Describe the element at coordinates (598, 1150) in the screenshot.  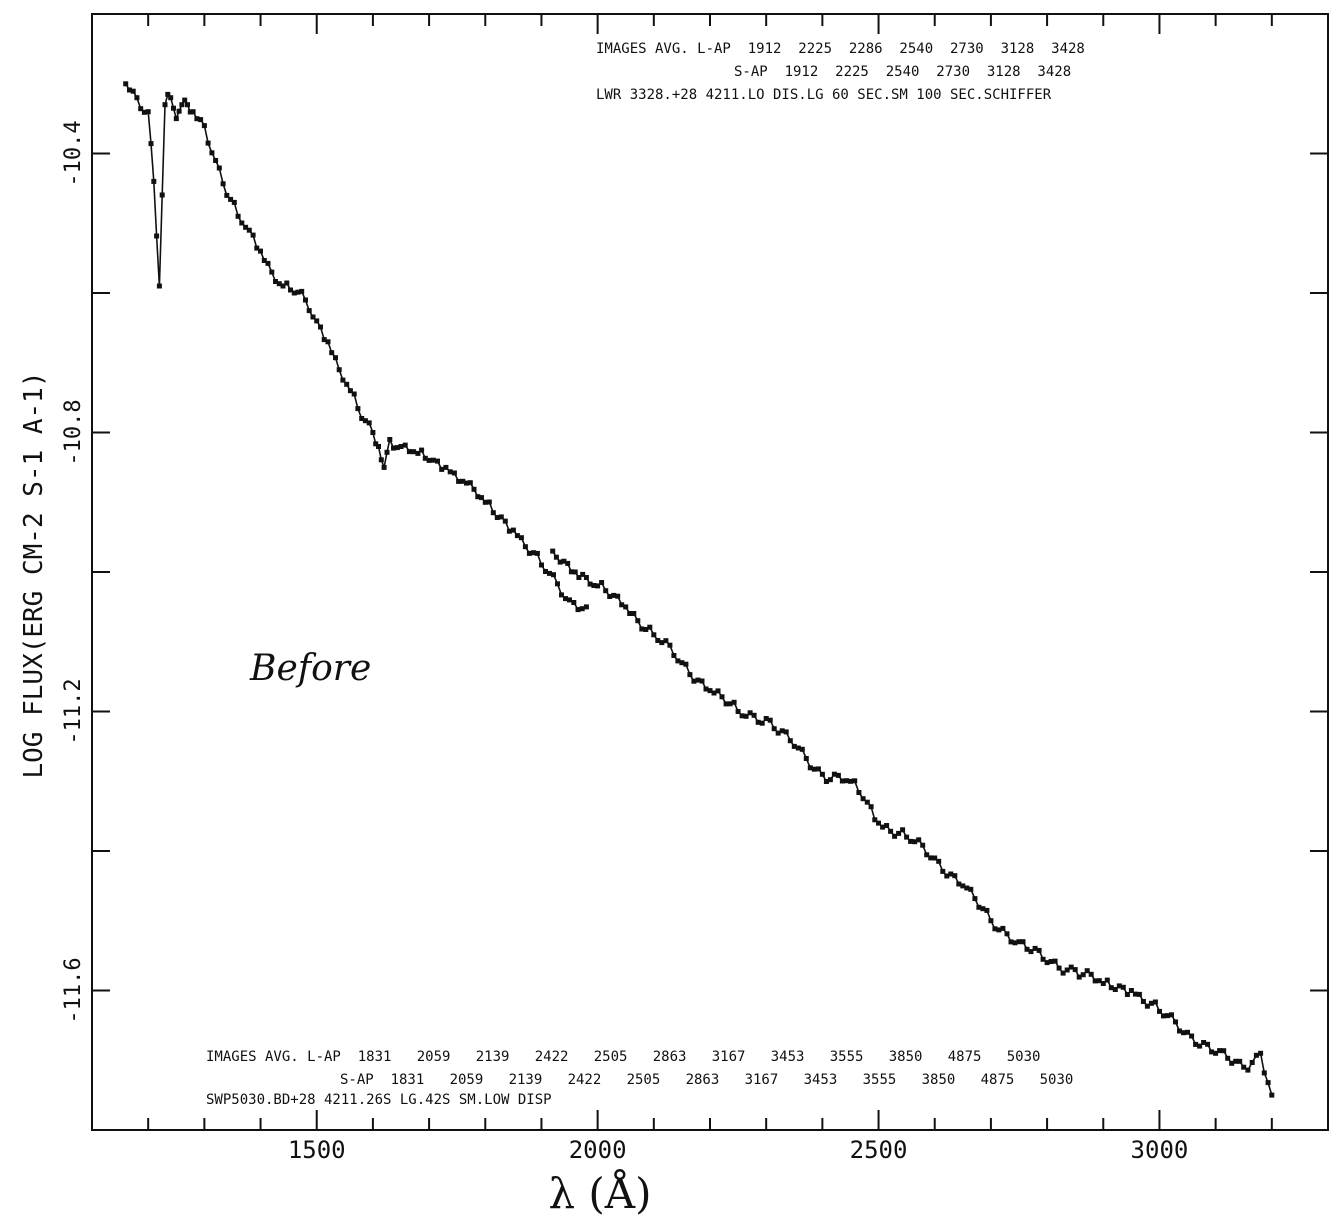
I see `x-tick-label: 2000` at that location.